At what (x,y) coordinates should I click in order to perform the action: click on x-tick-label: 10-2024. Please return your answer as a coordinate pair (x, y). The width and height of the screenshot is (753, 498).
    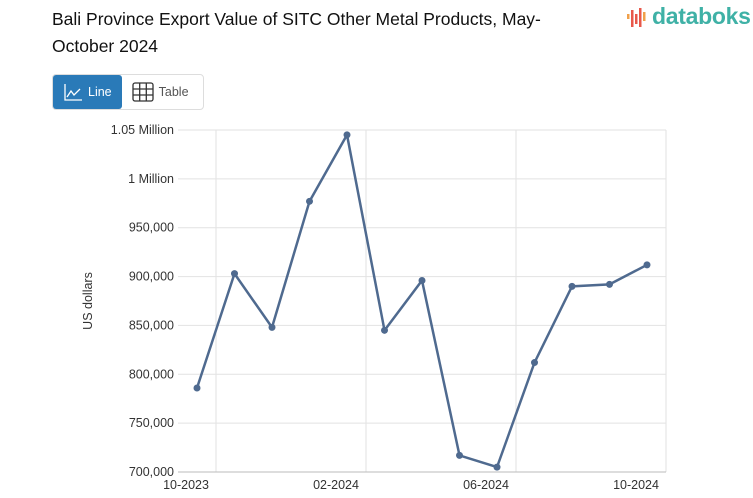
    Looking at the image, I should click on (636, 485).